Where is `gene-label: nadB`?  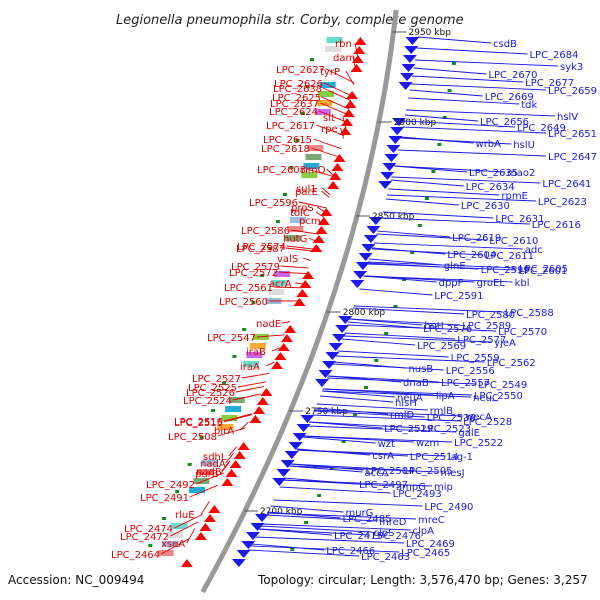 gene-label: nadB is located at coordinates (209, 472).